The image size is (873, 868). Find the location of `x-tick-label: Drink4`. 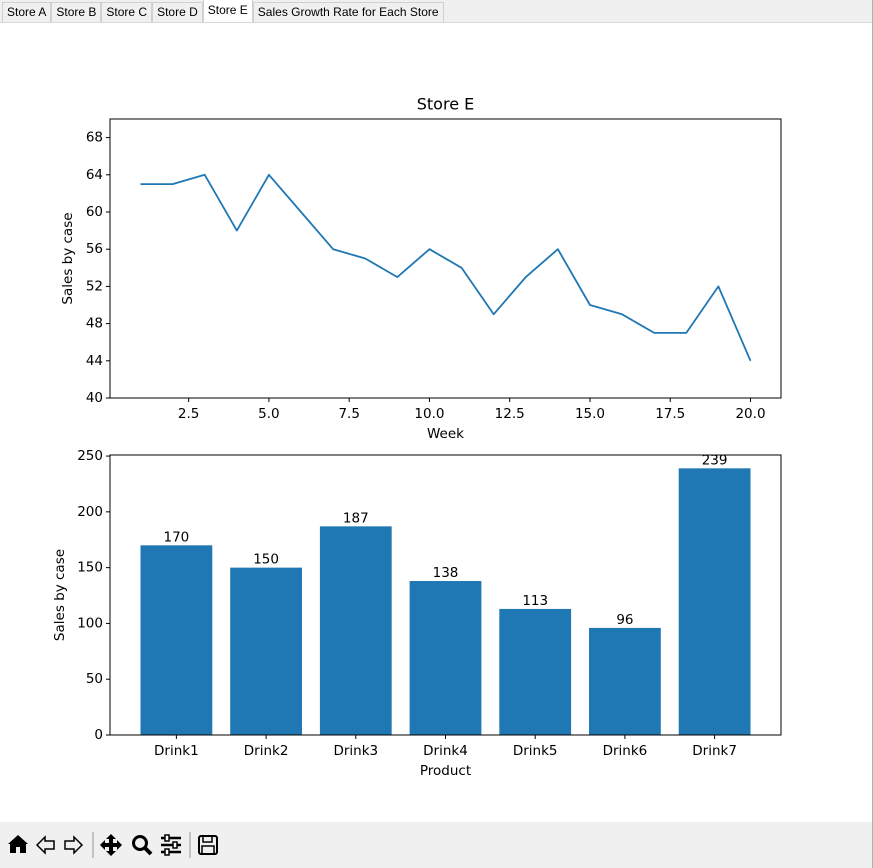

x-tick-label: Drink4 is located at coordinates (445, 751).